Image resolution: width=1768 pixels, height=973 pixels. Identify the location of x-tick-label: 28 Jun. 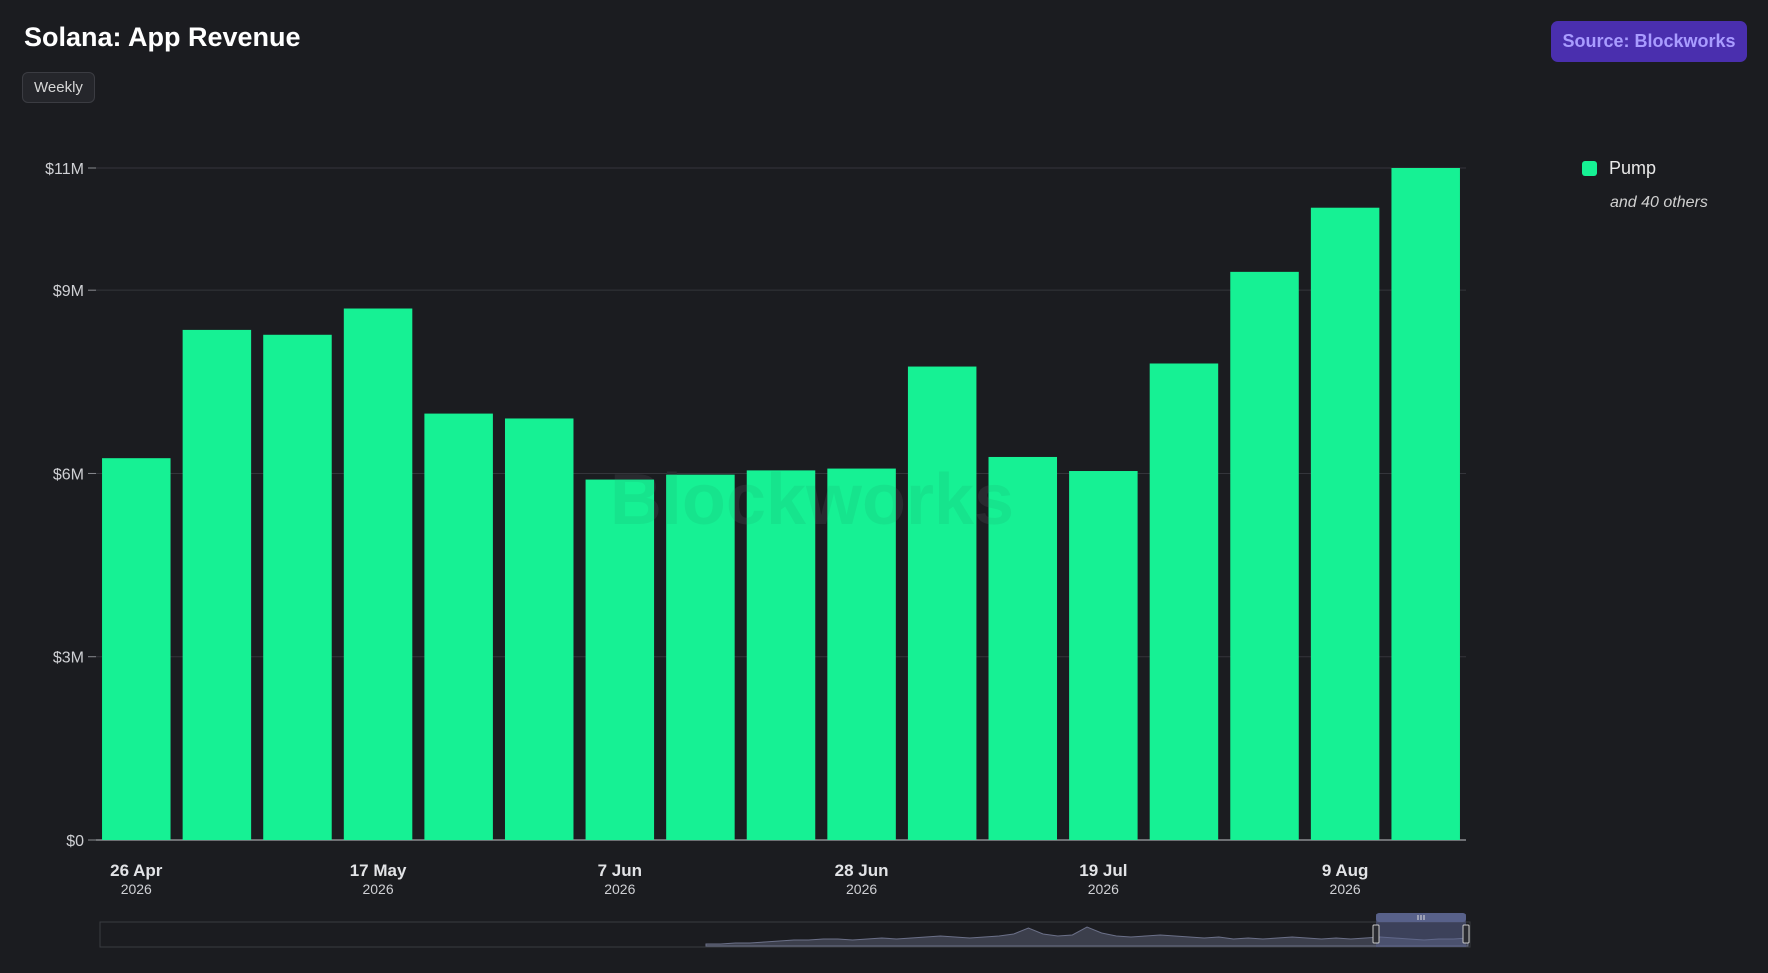
(862, 870).